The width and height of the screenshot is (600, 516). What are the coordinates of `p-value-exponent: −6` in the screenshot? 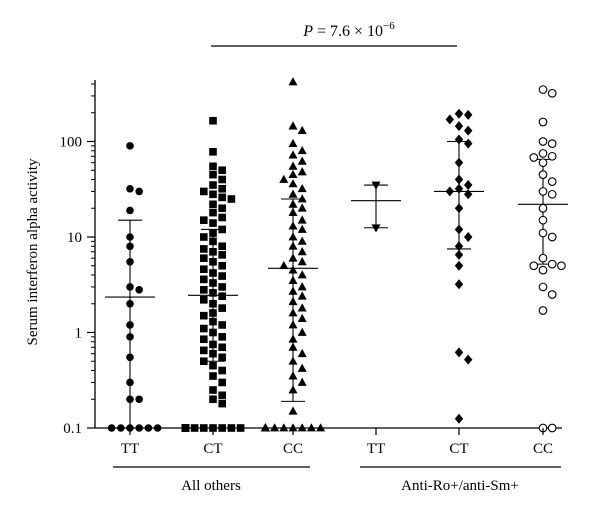 It's located at (389, 26).